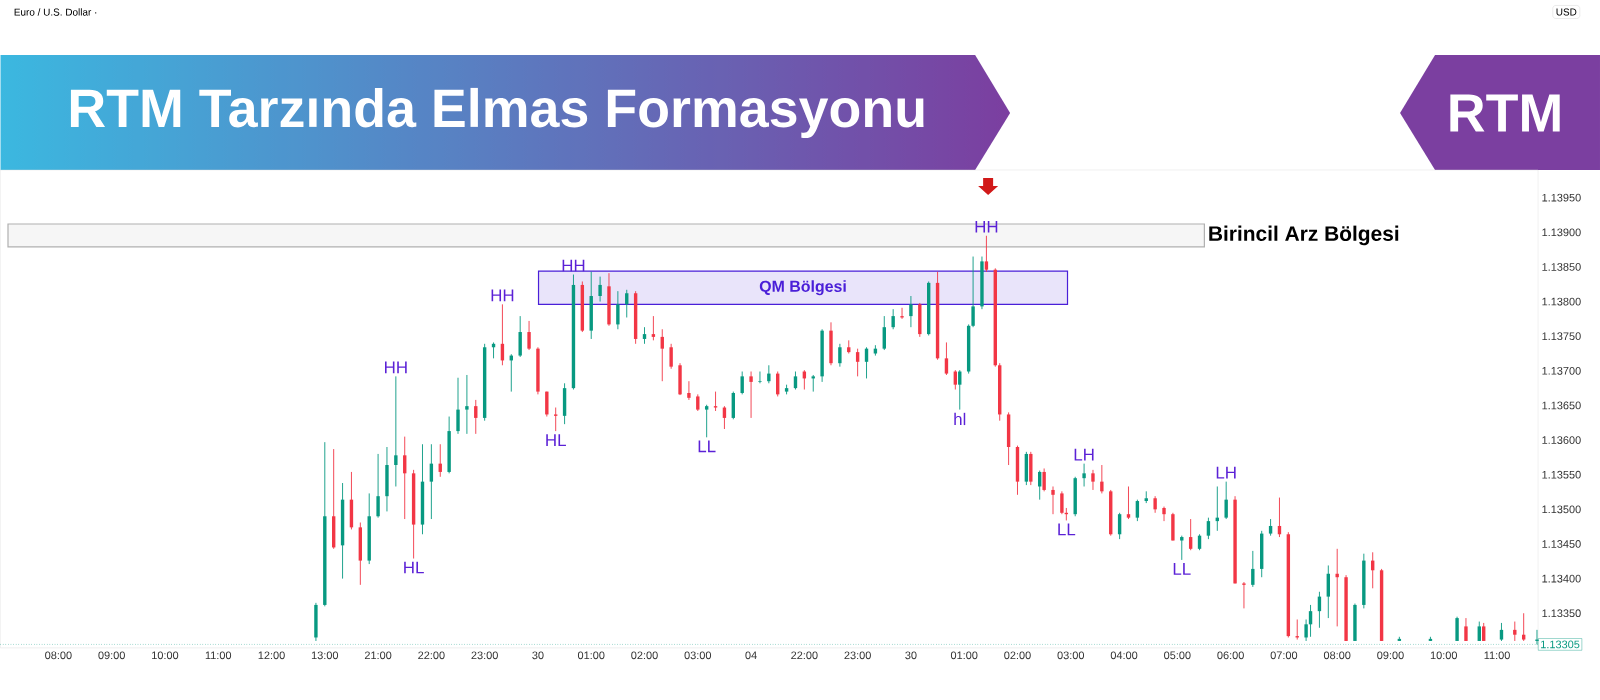 Image resolution: width=1600 pixels, height=700 pixels. I want to click on band-label: QM Bölgesi, so click(802, 288).